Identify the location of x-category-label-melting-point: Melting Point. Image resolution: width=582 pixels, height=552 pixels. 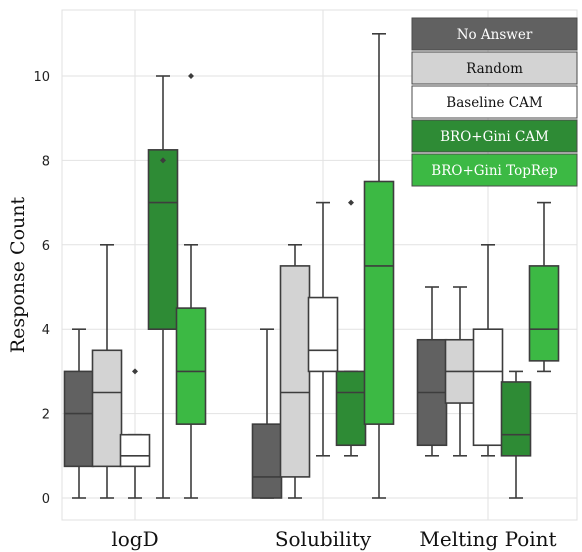
(487, 539).